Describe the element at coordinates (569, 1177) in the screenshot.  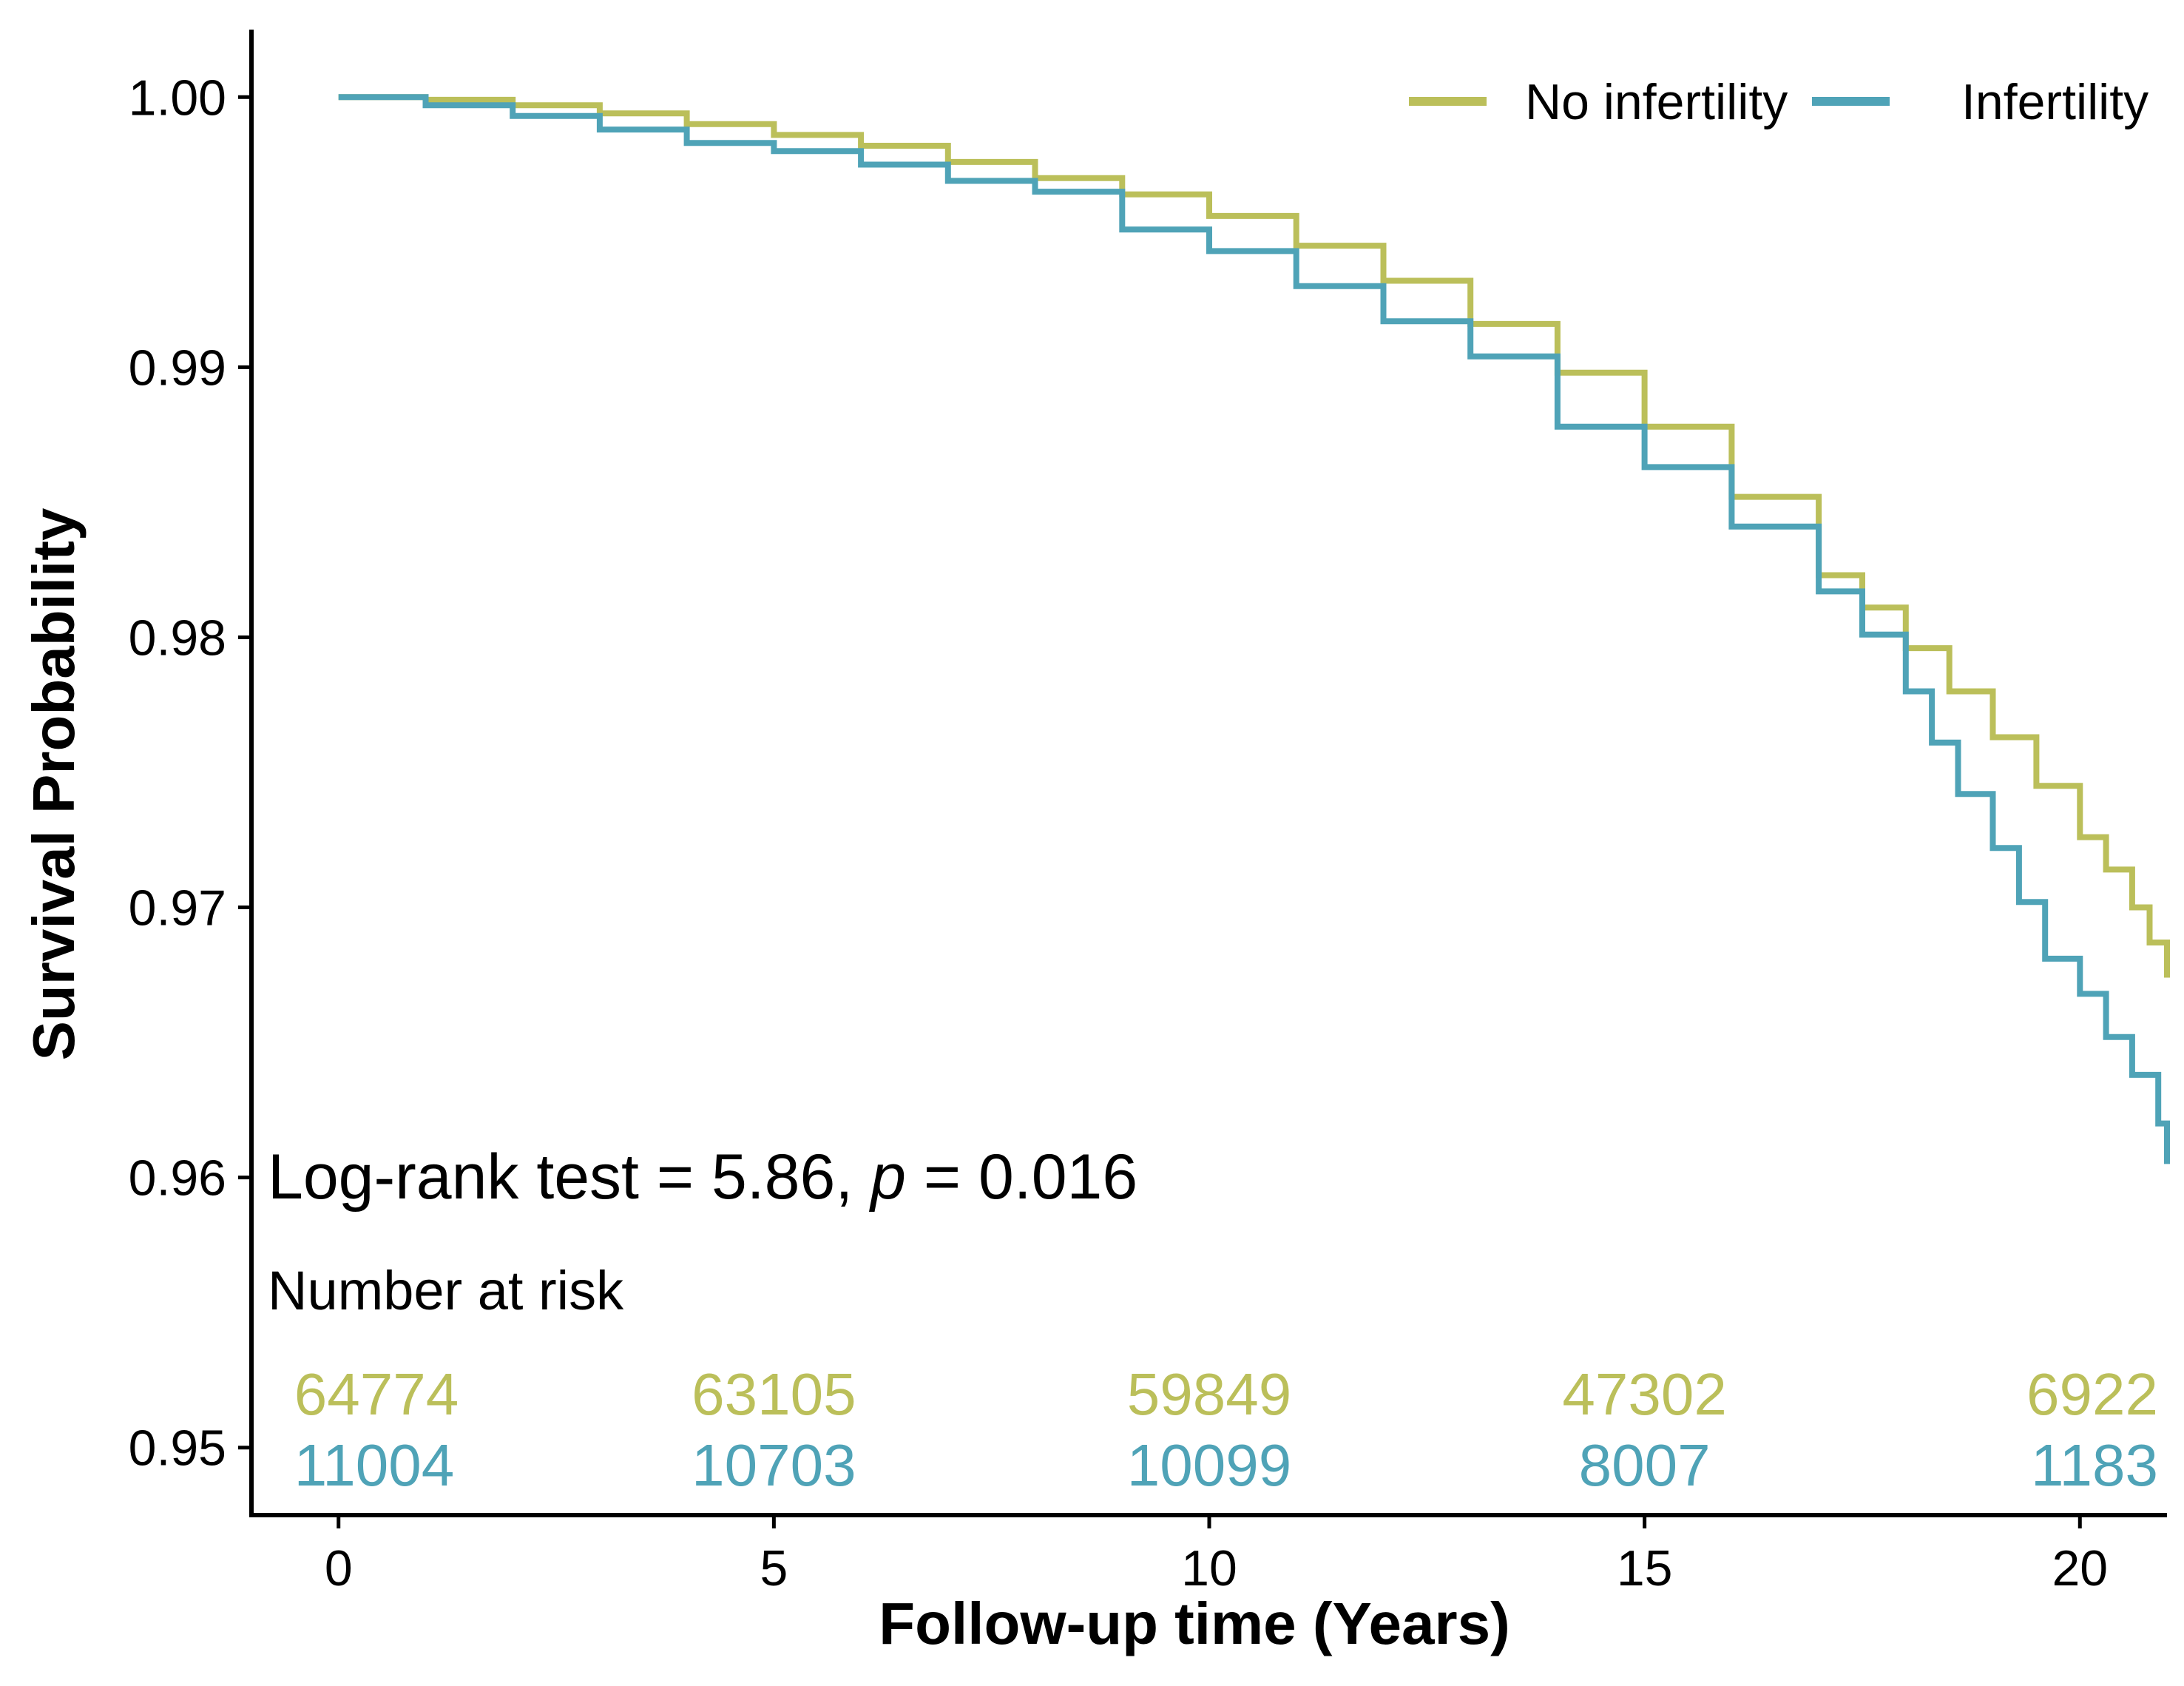
I see `log-rank-prefix: Log-rank test = 5.86,` at that location.